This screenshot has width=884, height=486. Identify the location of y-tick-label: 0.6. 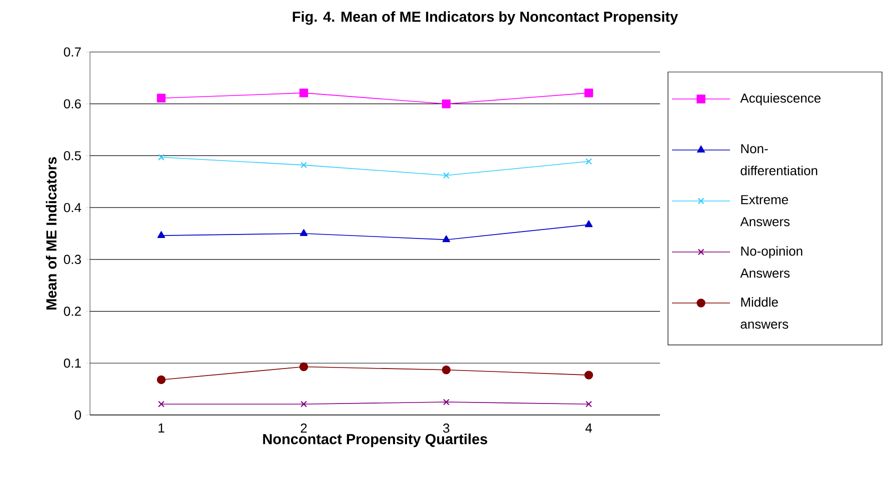
(72, 103).